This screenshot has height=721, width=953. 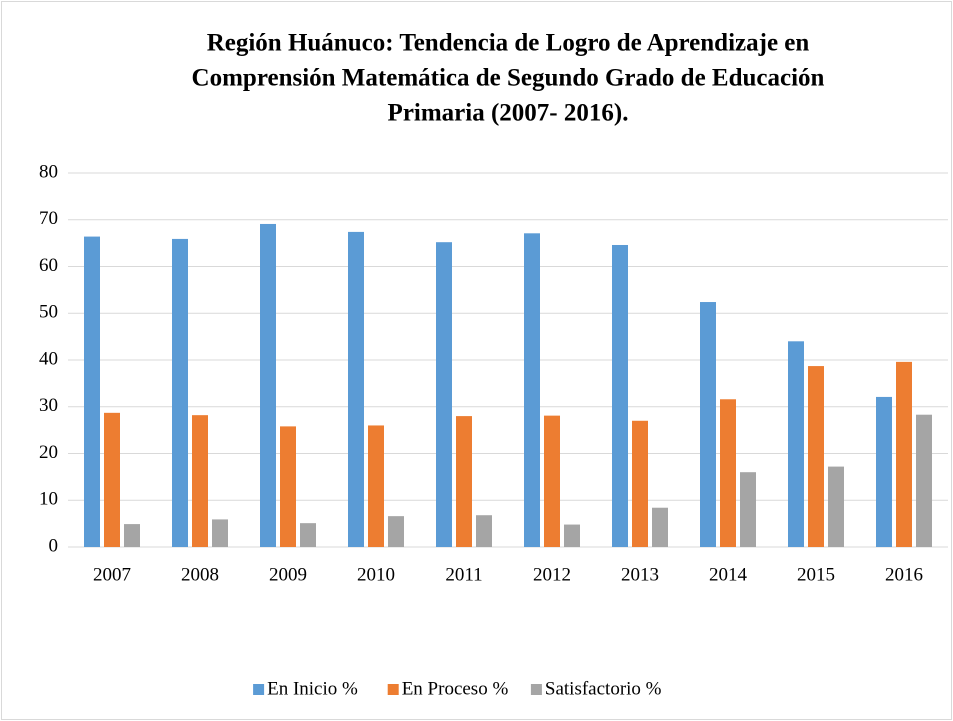 I want to click on legend-label: En Proceso %, so click(x=455, y=688).